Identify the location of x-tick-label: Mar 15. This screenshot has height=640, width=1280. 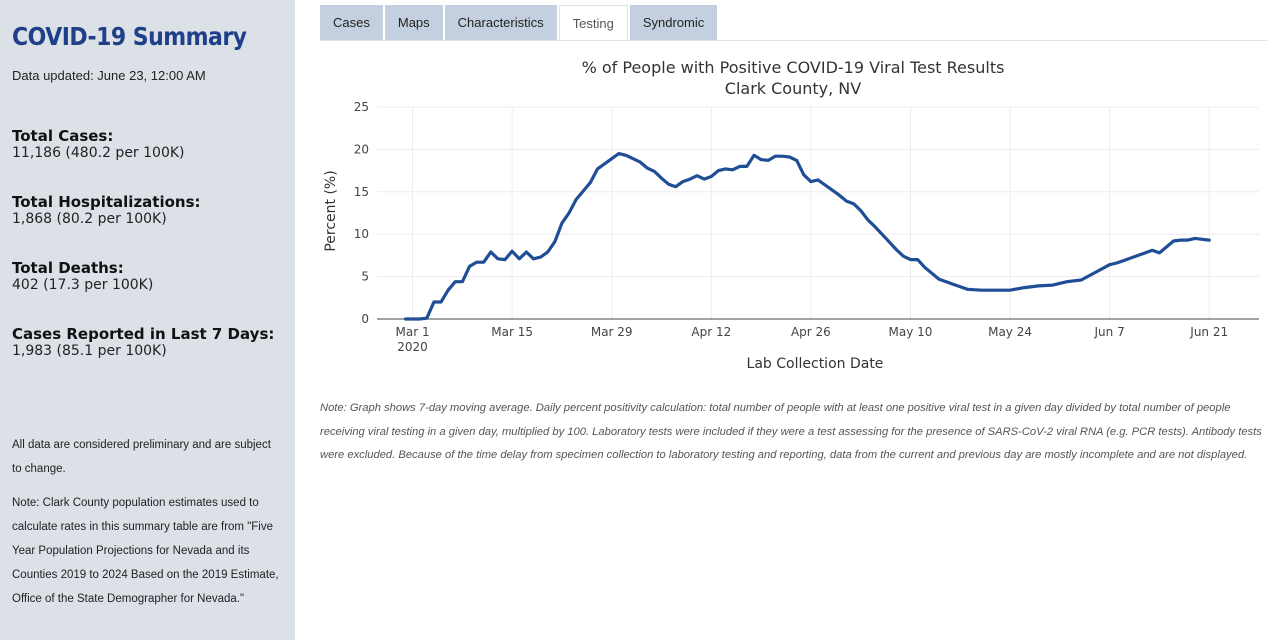
(512, 332).